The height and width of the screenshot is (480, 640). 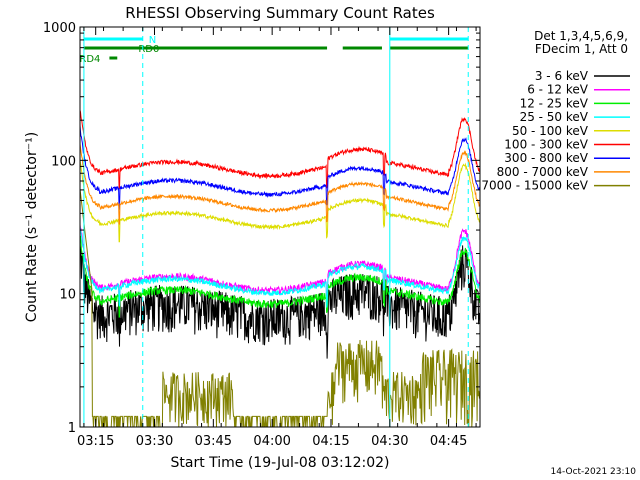 What do you see at coordinates (550, 131) in the screenshot?
I see `legend-entry-label: 50 - 100 keV` at bounding box center [550, 131].